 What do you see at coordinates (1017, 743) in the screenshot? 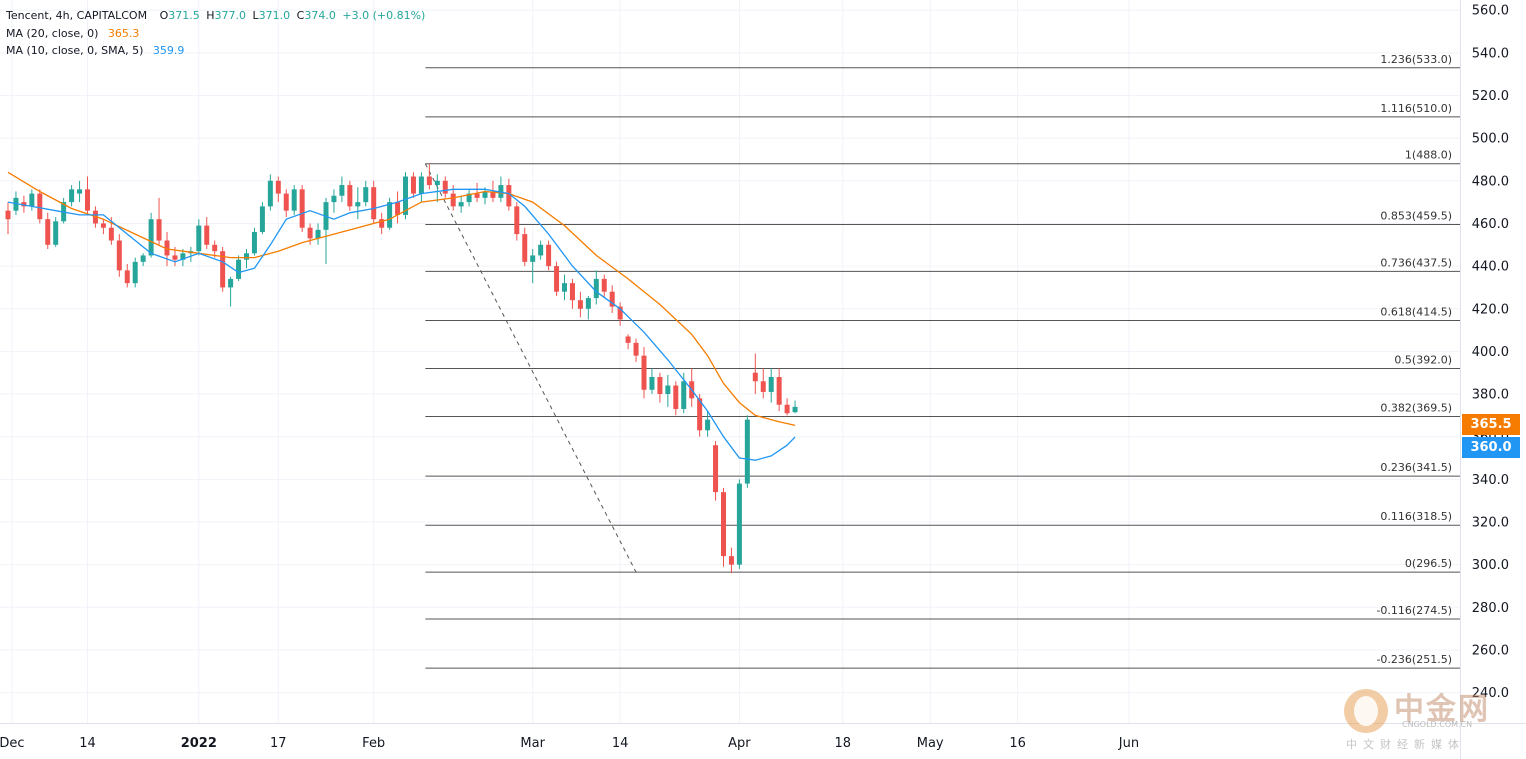
I see `time-axis-label: 16` at bounding box center [1017, 743].